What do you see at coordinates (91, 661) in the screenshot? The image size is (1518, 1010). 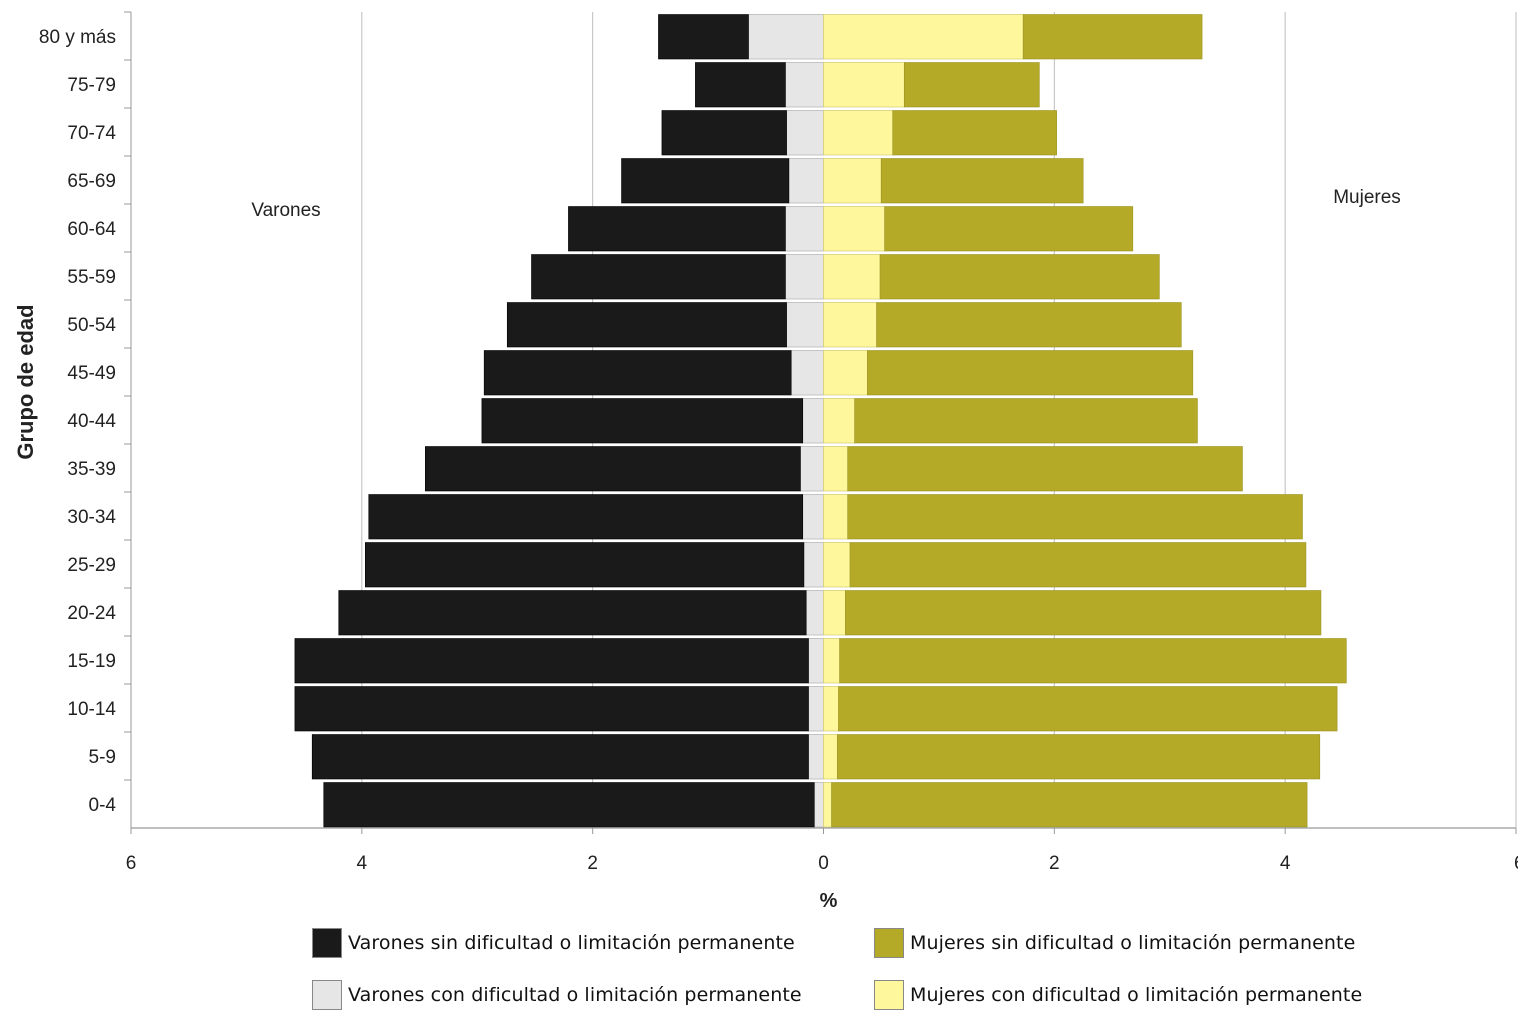 I see `y-tick-label: 15-19` at bounding box center [91, 661].